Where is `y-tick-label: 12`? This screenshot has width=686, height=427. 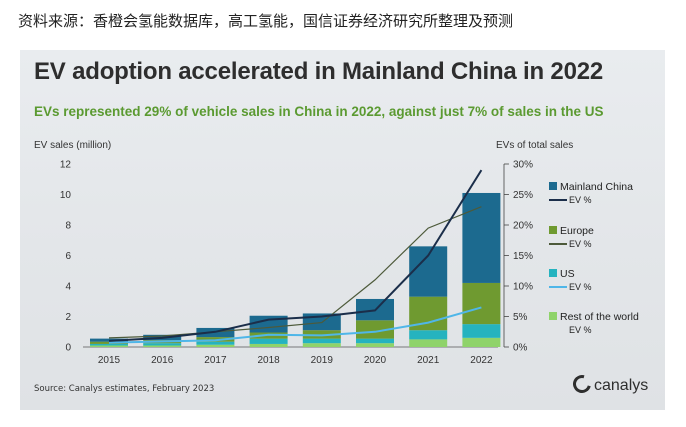 y-tick-label: 12 is located at coordinates (66, 165).